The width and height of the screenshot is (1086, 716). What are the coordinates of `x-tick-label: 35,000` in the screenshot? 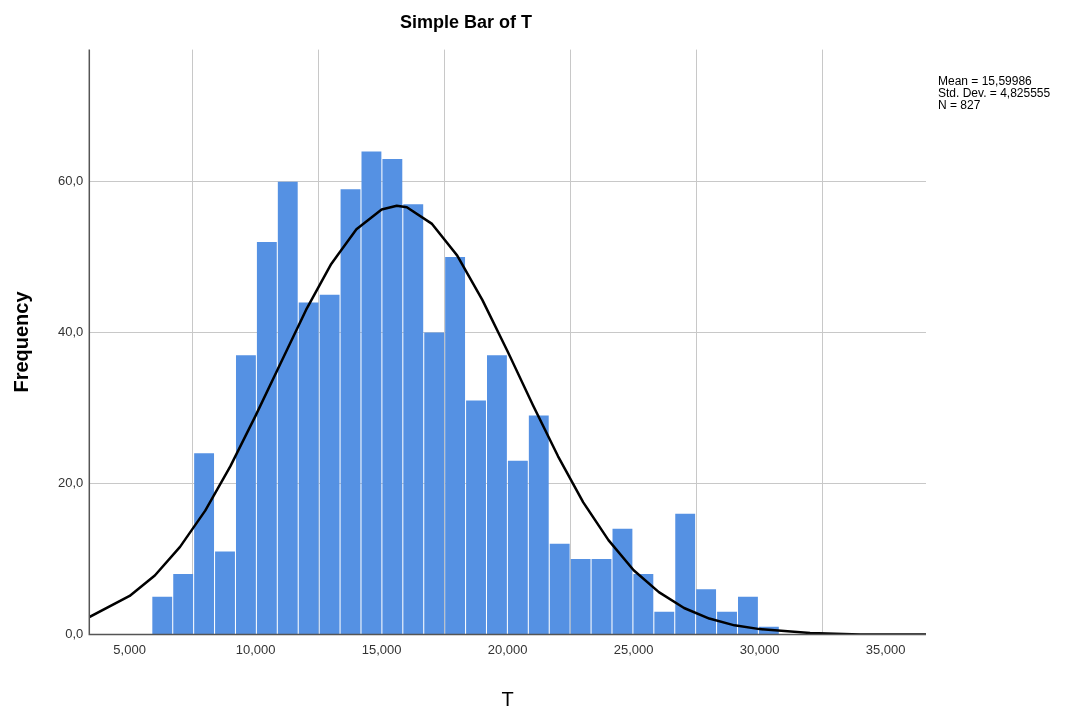 It's located at (885, 649).